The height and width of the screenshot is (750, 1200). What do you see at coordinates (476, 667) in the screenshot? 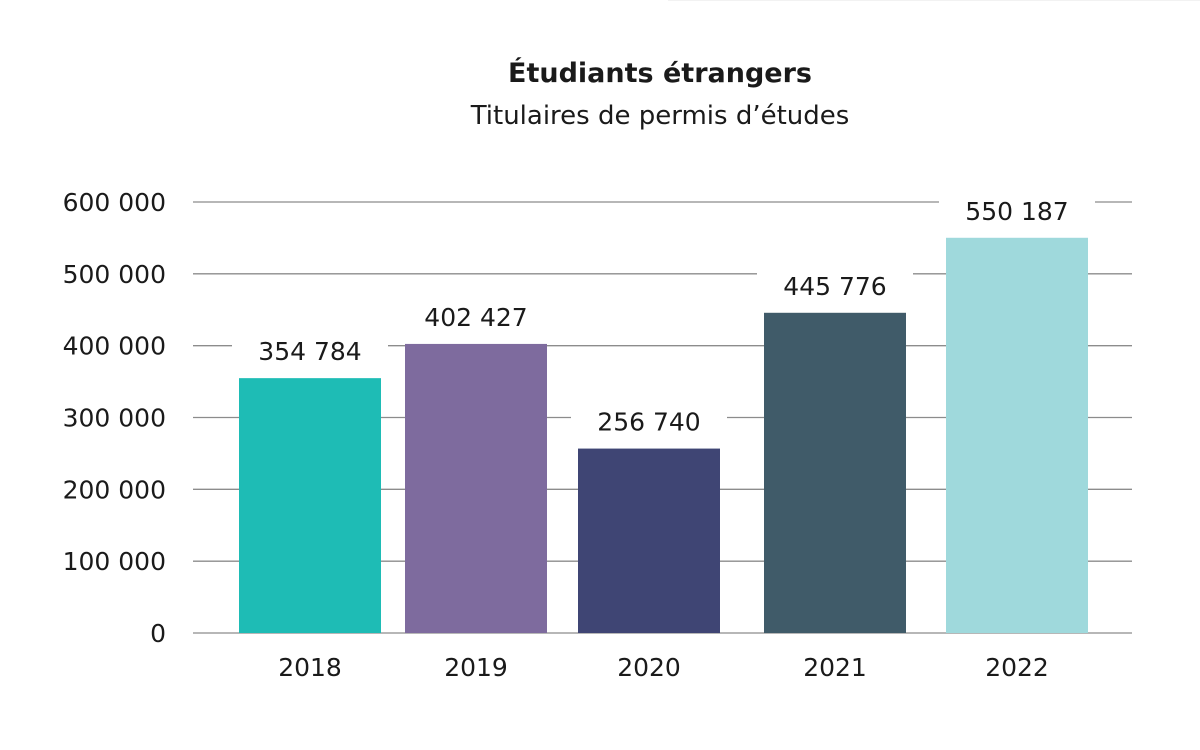
I see `x-tick-label: 2019` at bounding box center [476, 667].